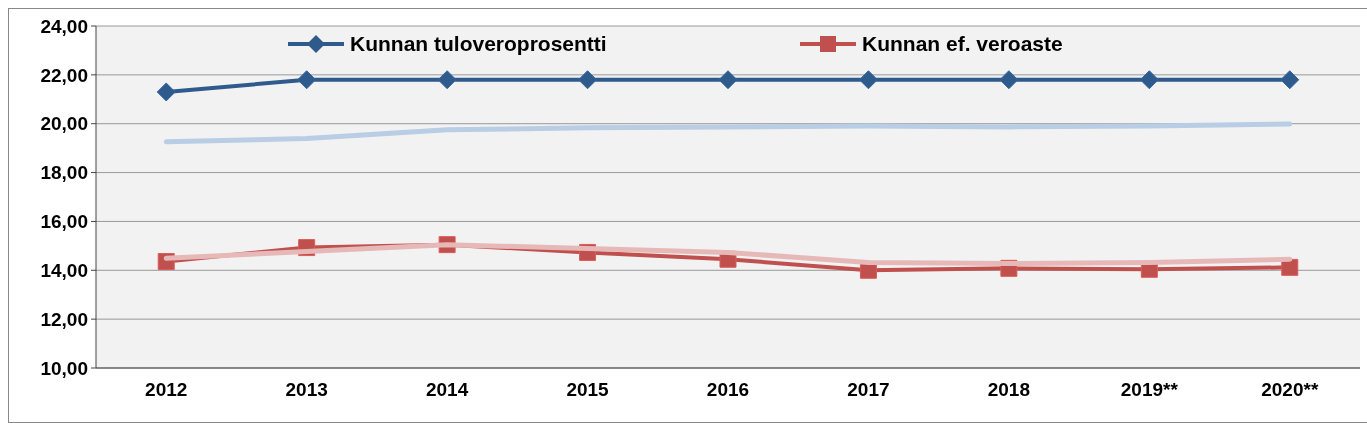 The height and width of the screenshot is (423, 1367). Describe the element at coordinates (588, 389) in the screenshot. I see `x-tick-label: 2015` at that location.